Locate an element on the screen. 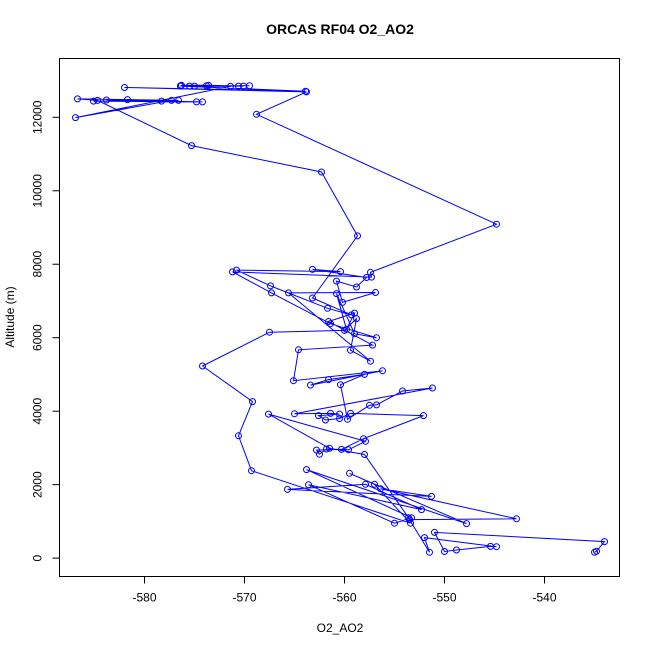 This screenshot has height=650, width=650. x-axis-label: O2_AO2 is located at coordinates (340, 628).